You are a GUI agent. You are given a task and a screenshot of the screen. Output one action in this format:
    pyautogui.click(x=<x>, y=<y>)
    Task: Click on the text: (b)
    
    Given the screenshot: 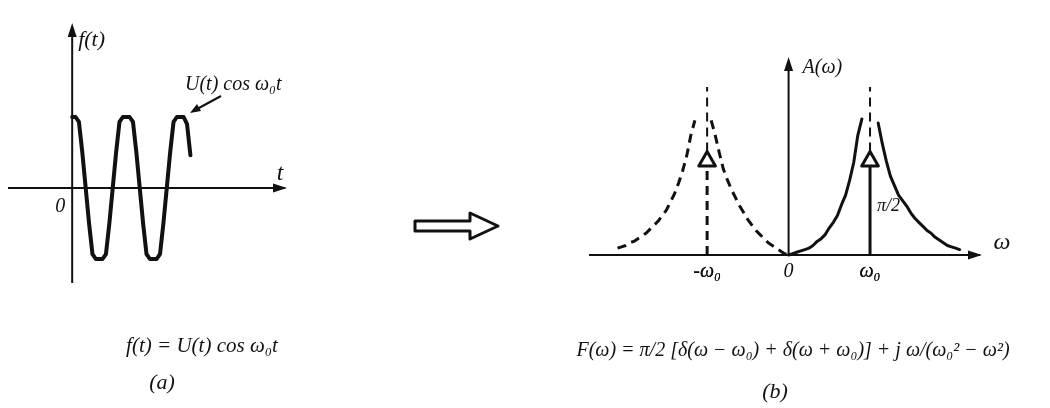 What is the action you would take?
    pyautogui.click(x=775, y=390)
    